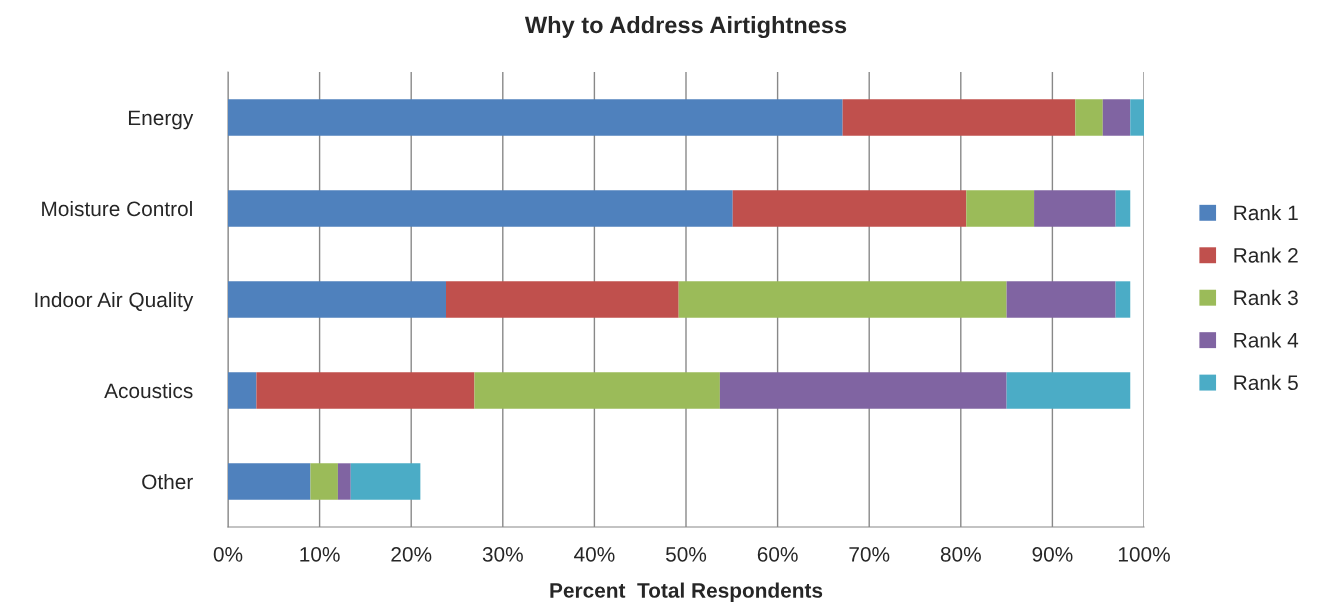 The height and width of the screenshot is (615, 1323). Describe the element at coordinates (167, 481) in the screenshot. I see `y-tick-label: Other` at that location.